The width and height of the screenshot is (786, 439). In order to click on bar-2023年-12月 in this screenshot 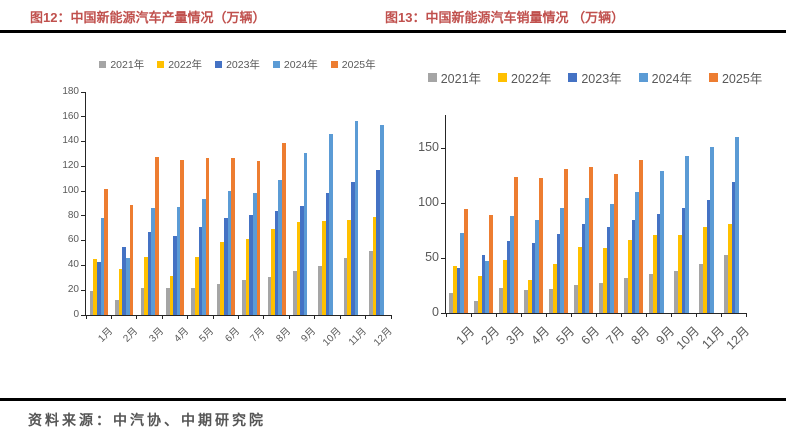, I will do `click(378, 242)`.